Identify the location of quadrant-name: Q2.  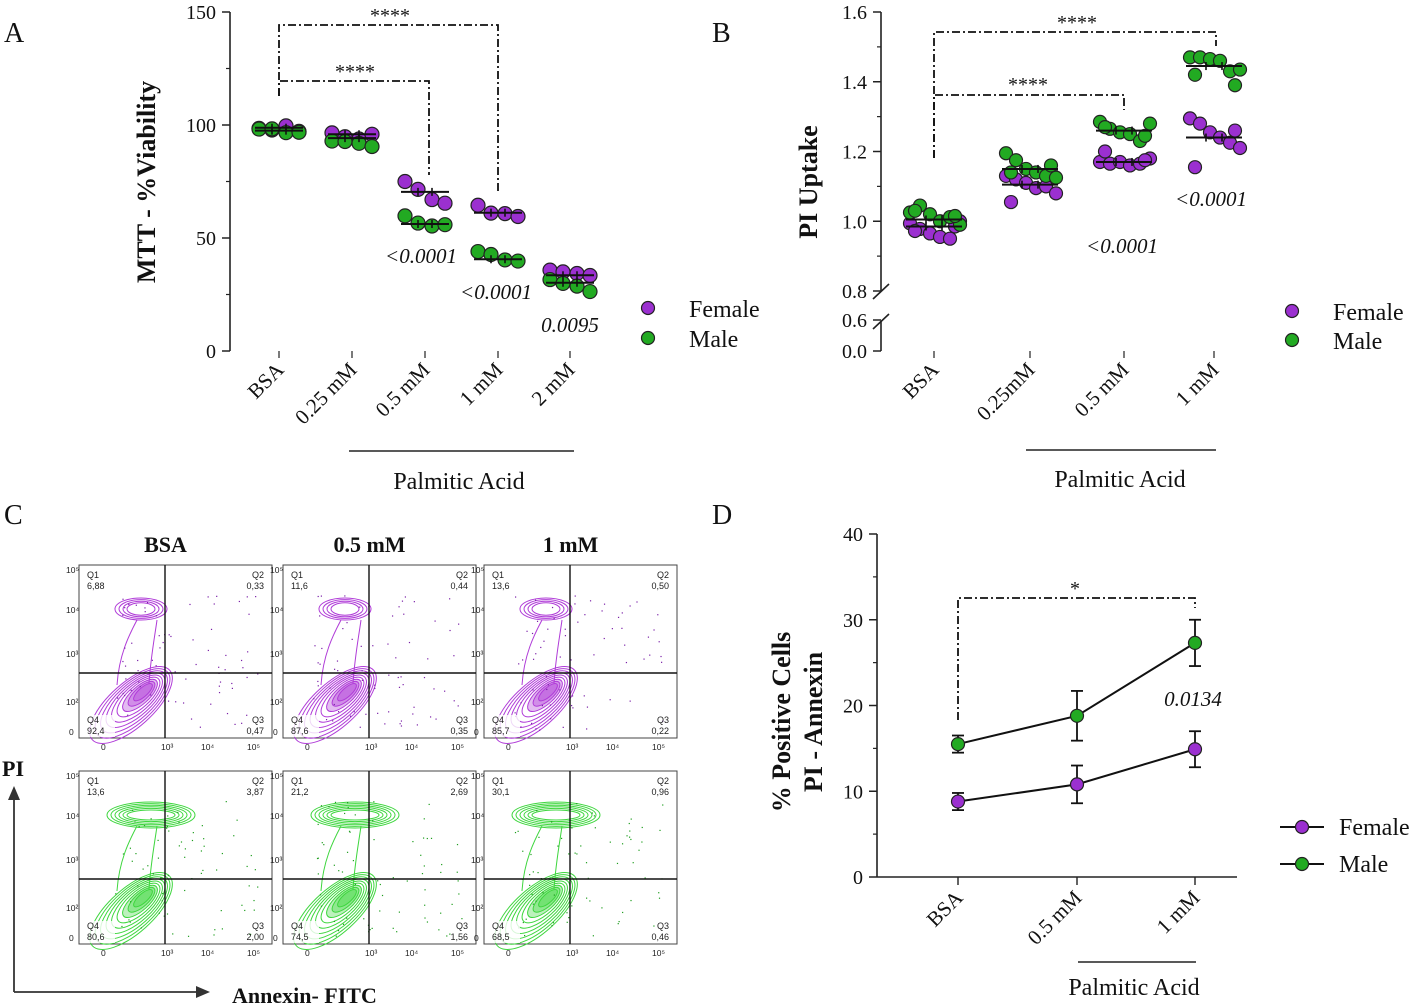
(258, 781).